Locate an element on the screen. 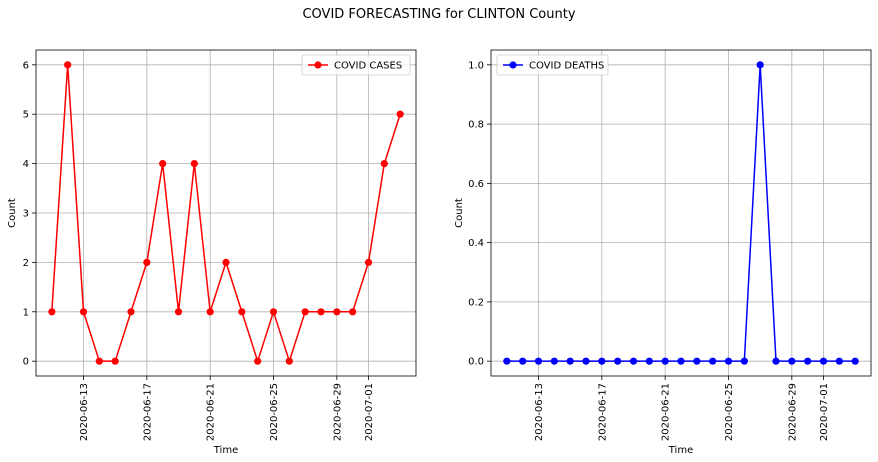 Image resolution: width=878 pixels, height=462 pixels. y-tick-label: 0.2 is located at coordinates (476, 302).